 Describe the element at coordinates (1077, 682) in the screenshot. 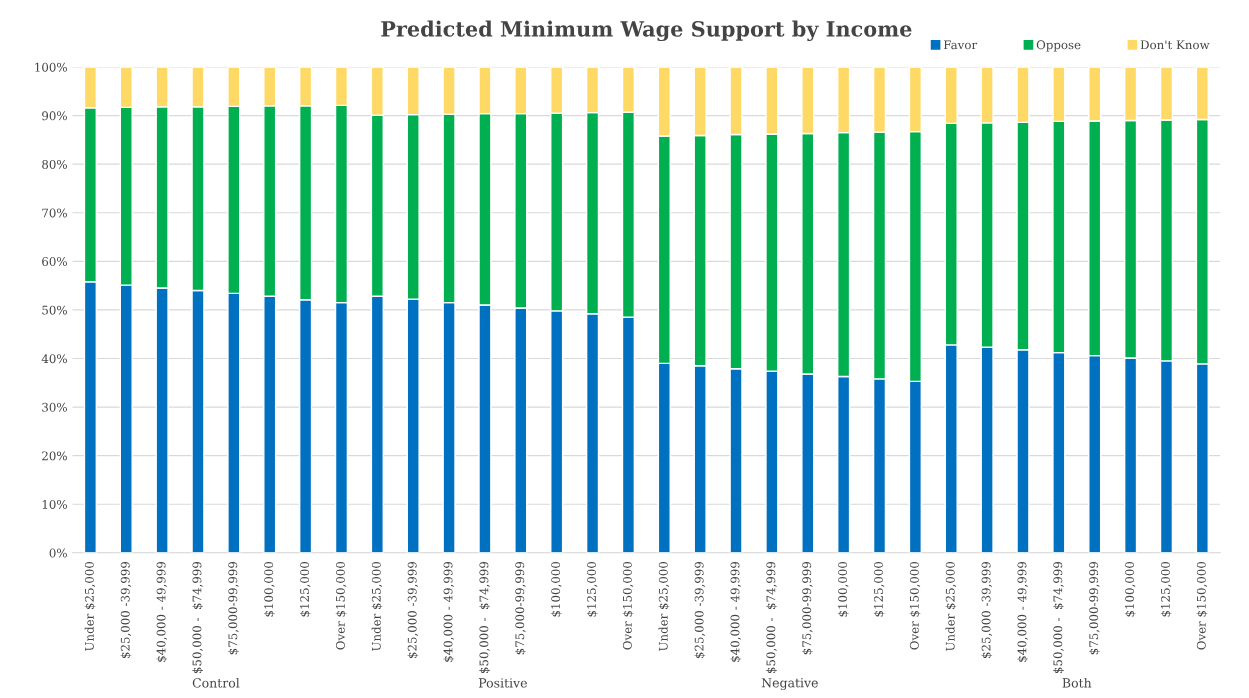

I see `text: Both` at that location.